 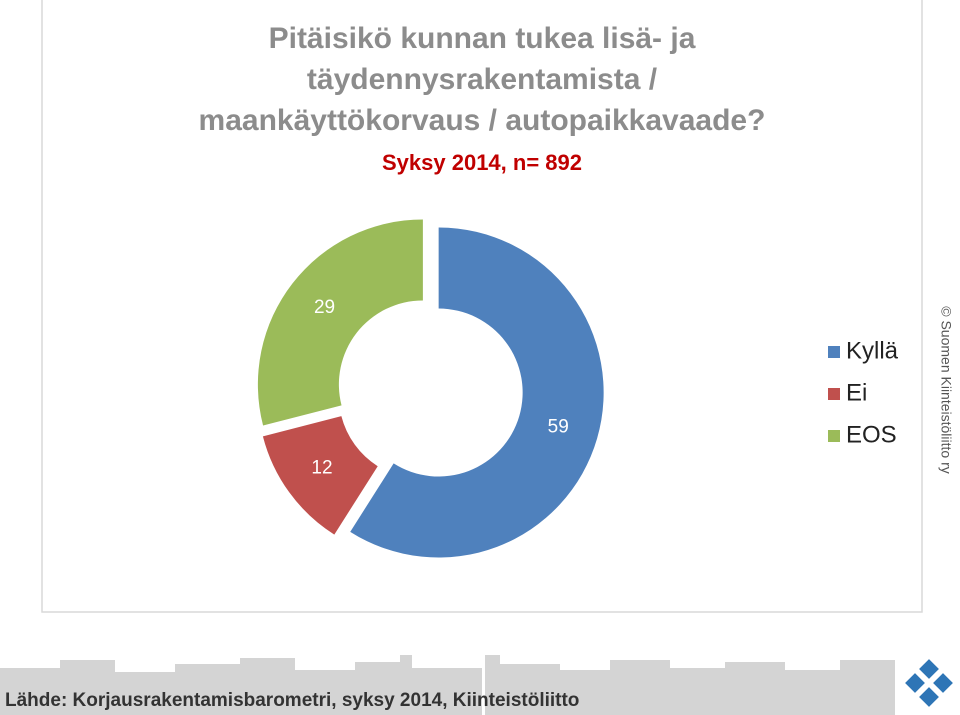 What do you see at coordinates (946, 390) in the screenshot?
I see `copyright: © Suomen Kiinteistöliitto ry` at bounding box center [946, 390].